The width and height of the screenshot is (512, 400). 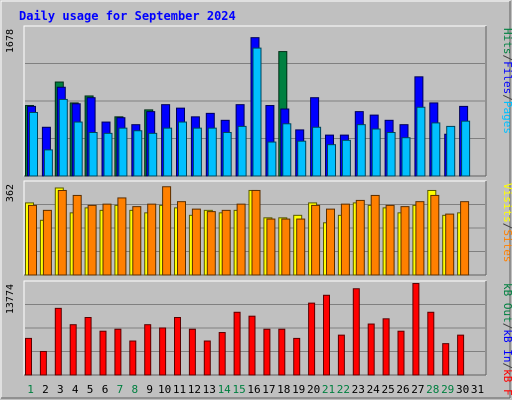 What do you see at coordinates (134, 389) in the screenshot?
I see `x-axis-label-8: 8` at bounding box center [134, 389].